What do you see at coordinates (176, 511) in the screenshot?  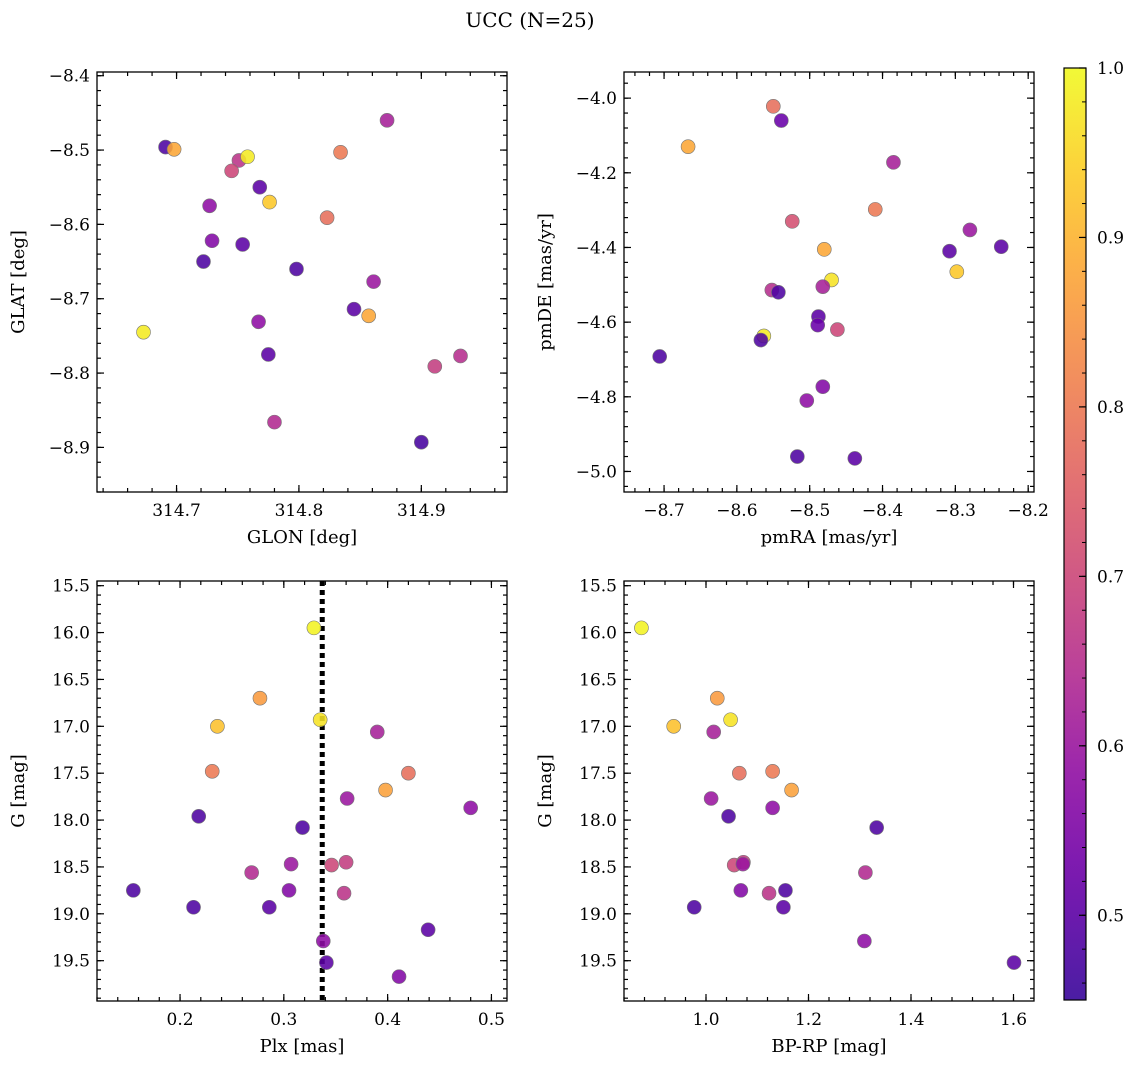 I see `x-tick-label: 314.7` at bounding box center [176, 511].